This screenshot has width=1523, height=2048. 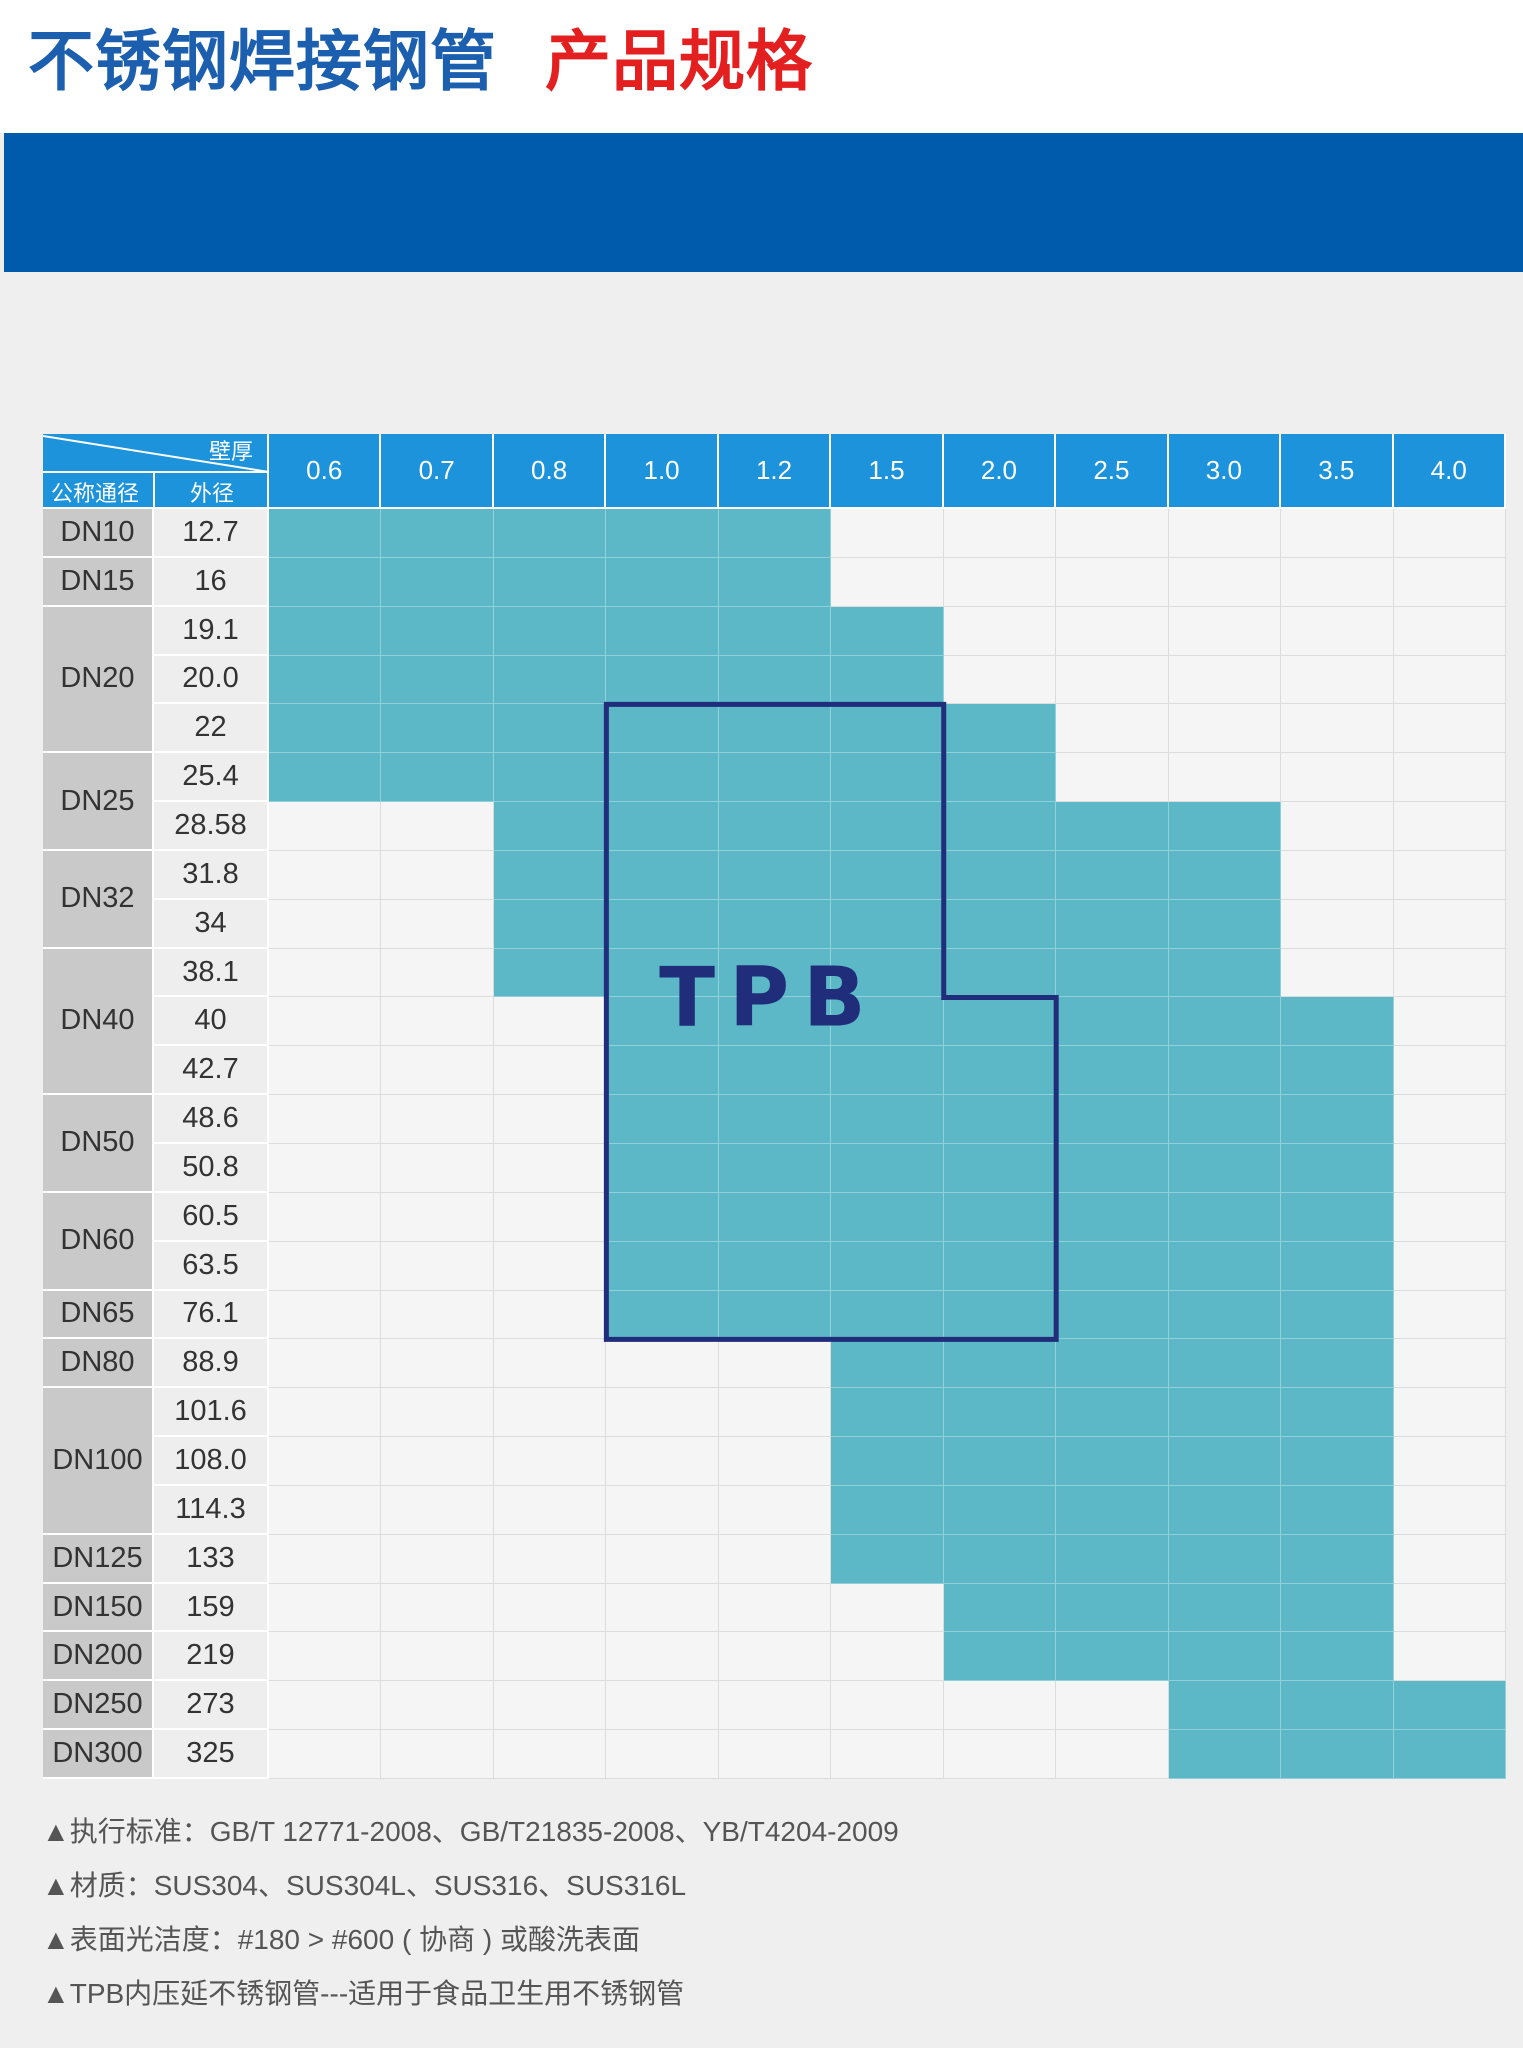 What do you see at coordinates (211, 1706) in the screenshot?
I see `od-cell: 273` at bounding box center [211, 1706].